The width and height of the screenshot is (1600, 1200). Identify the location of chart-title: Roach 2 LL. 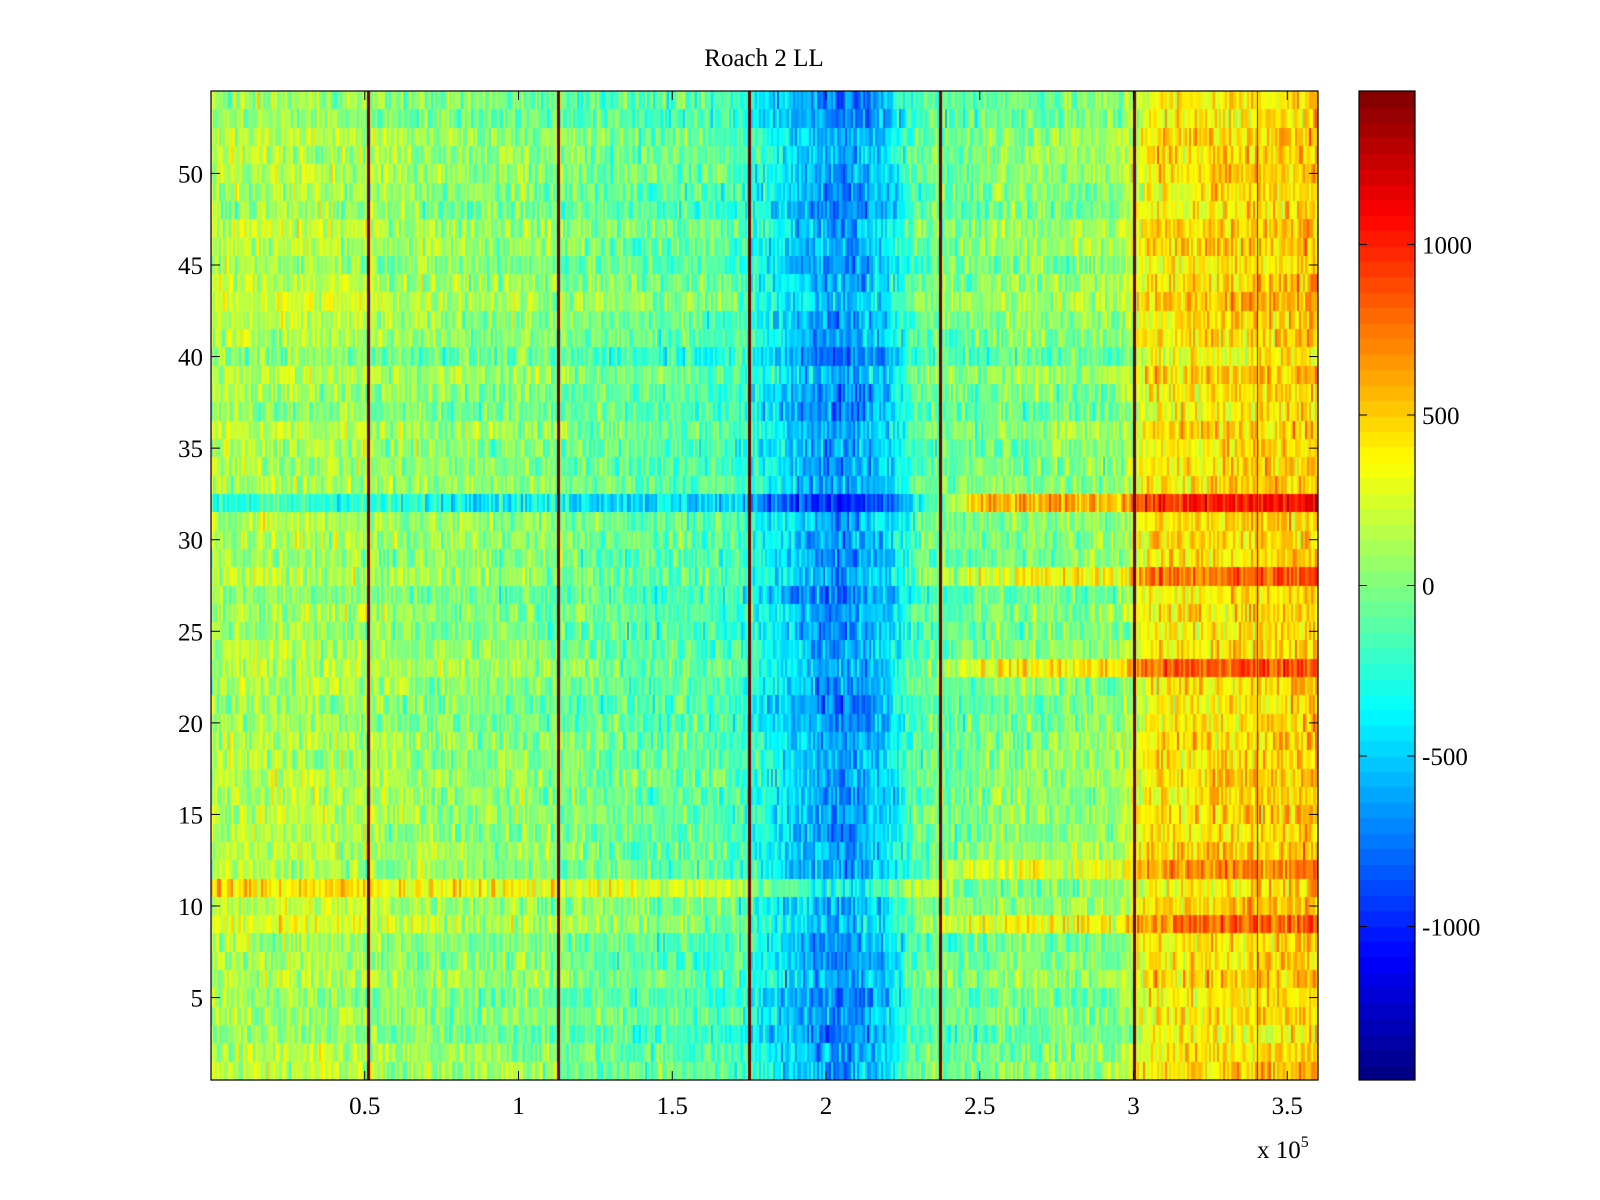
(763, 58).